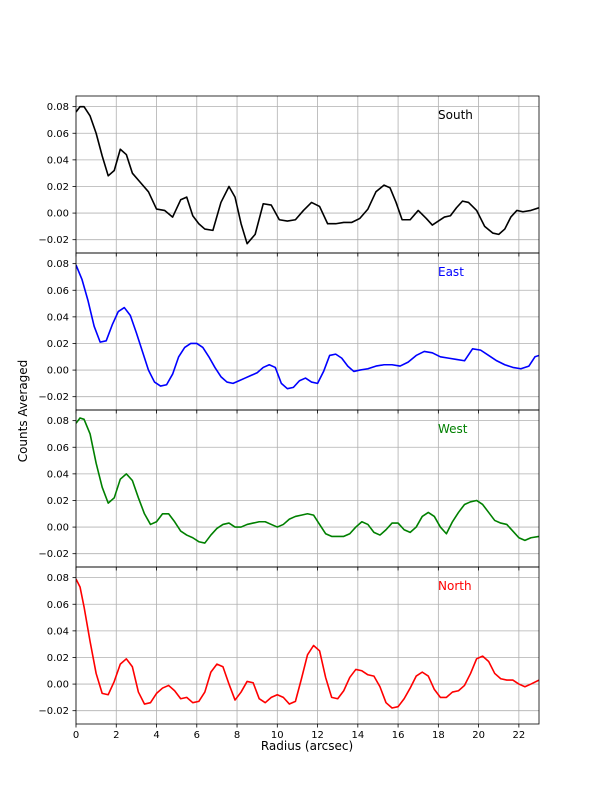 Image resolution: width=598 pixels, height=812 pixels. I want to click on y-axis-label: Counts Averaged, so click(23, 411).